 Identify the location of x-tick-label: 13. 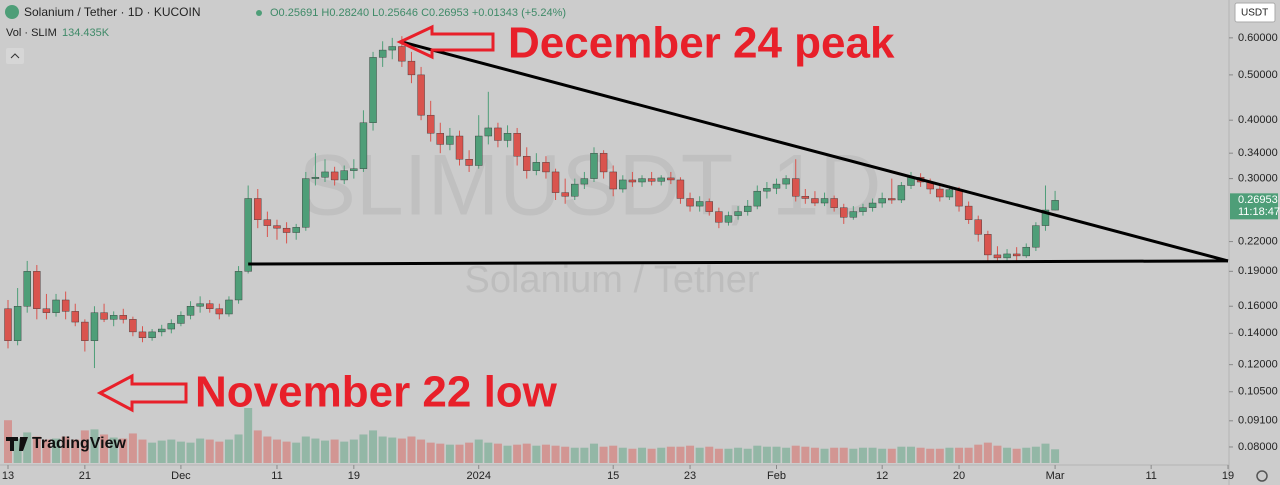
(8, 476).